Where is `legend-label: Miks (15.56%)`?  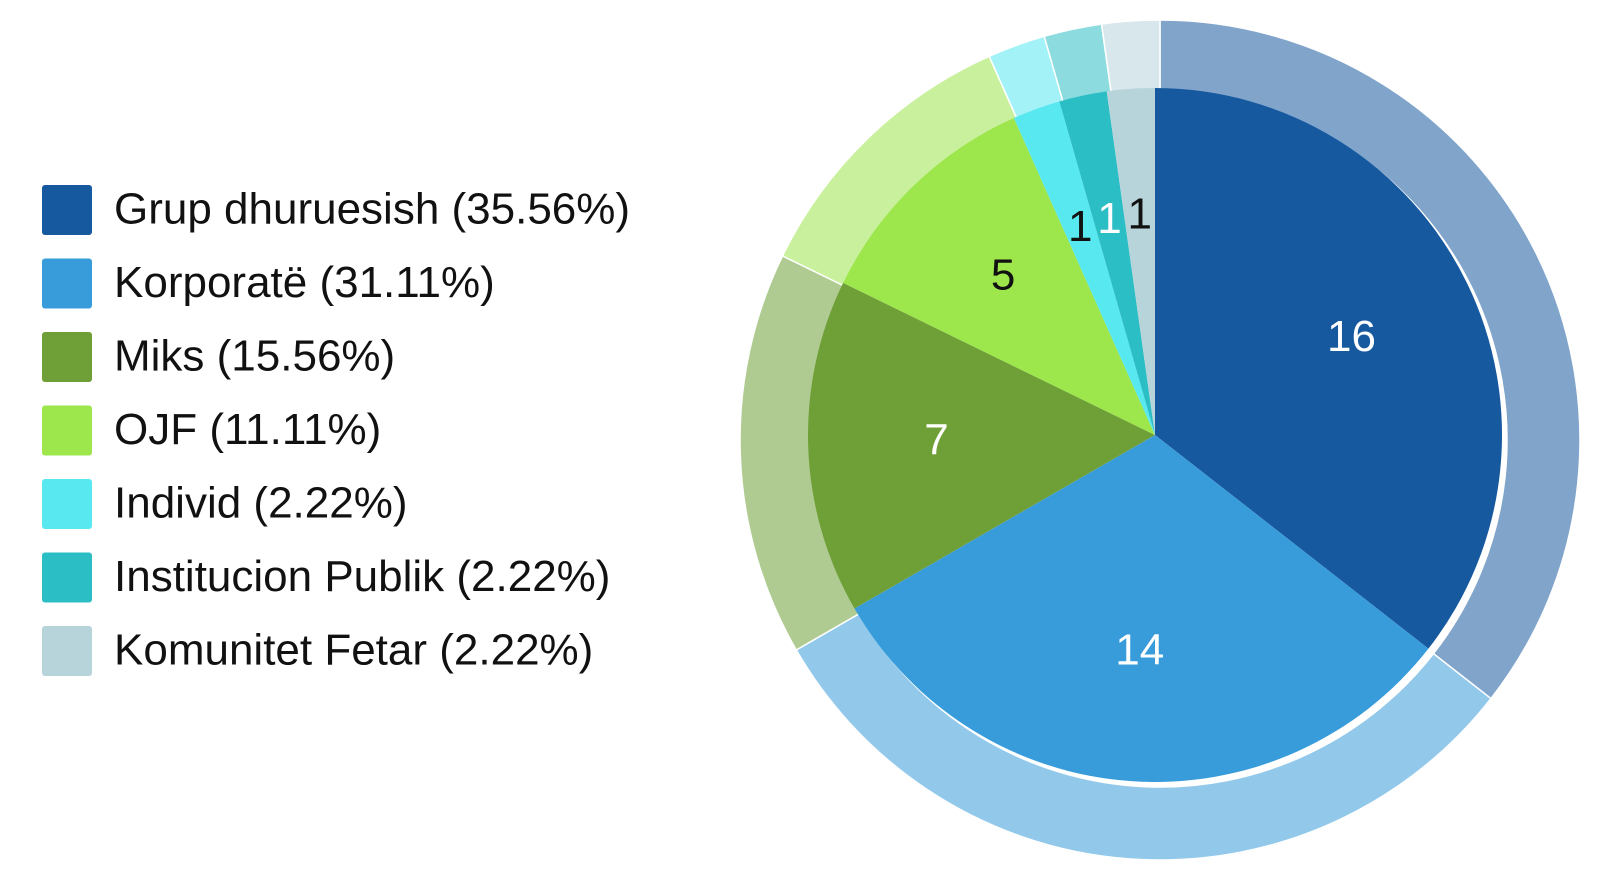
legend-label: Miks (15.56%) is located at coordinates (254, 356).